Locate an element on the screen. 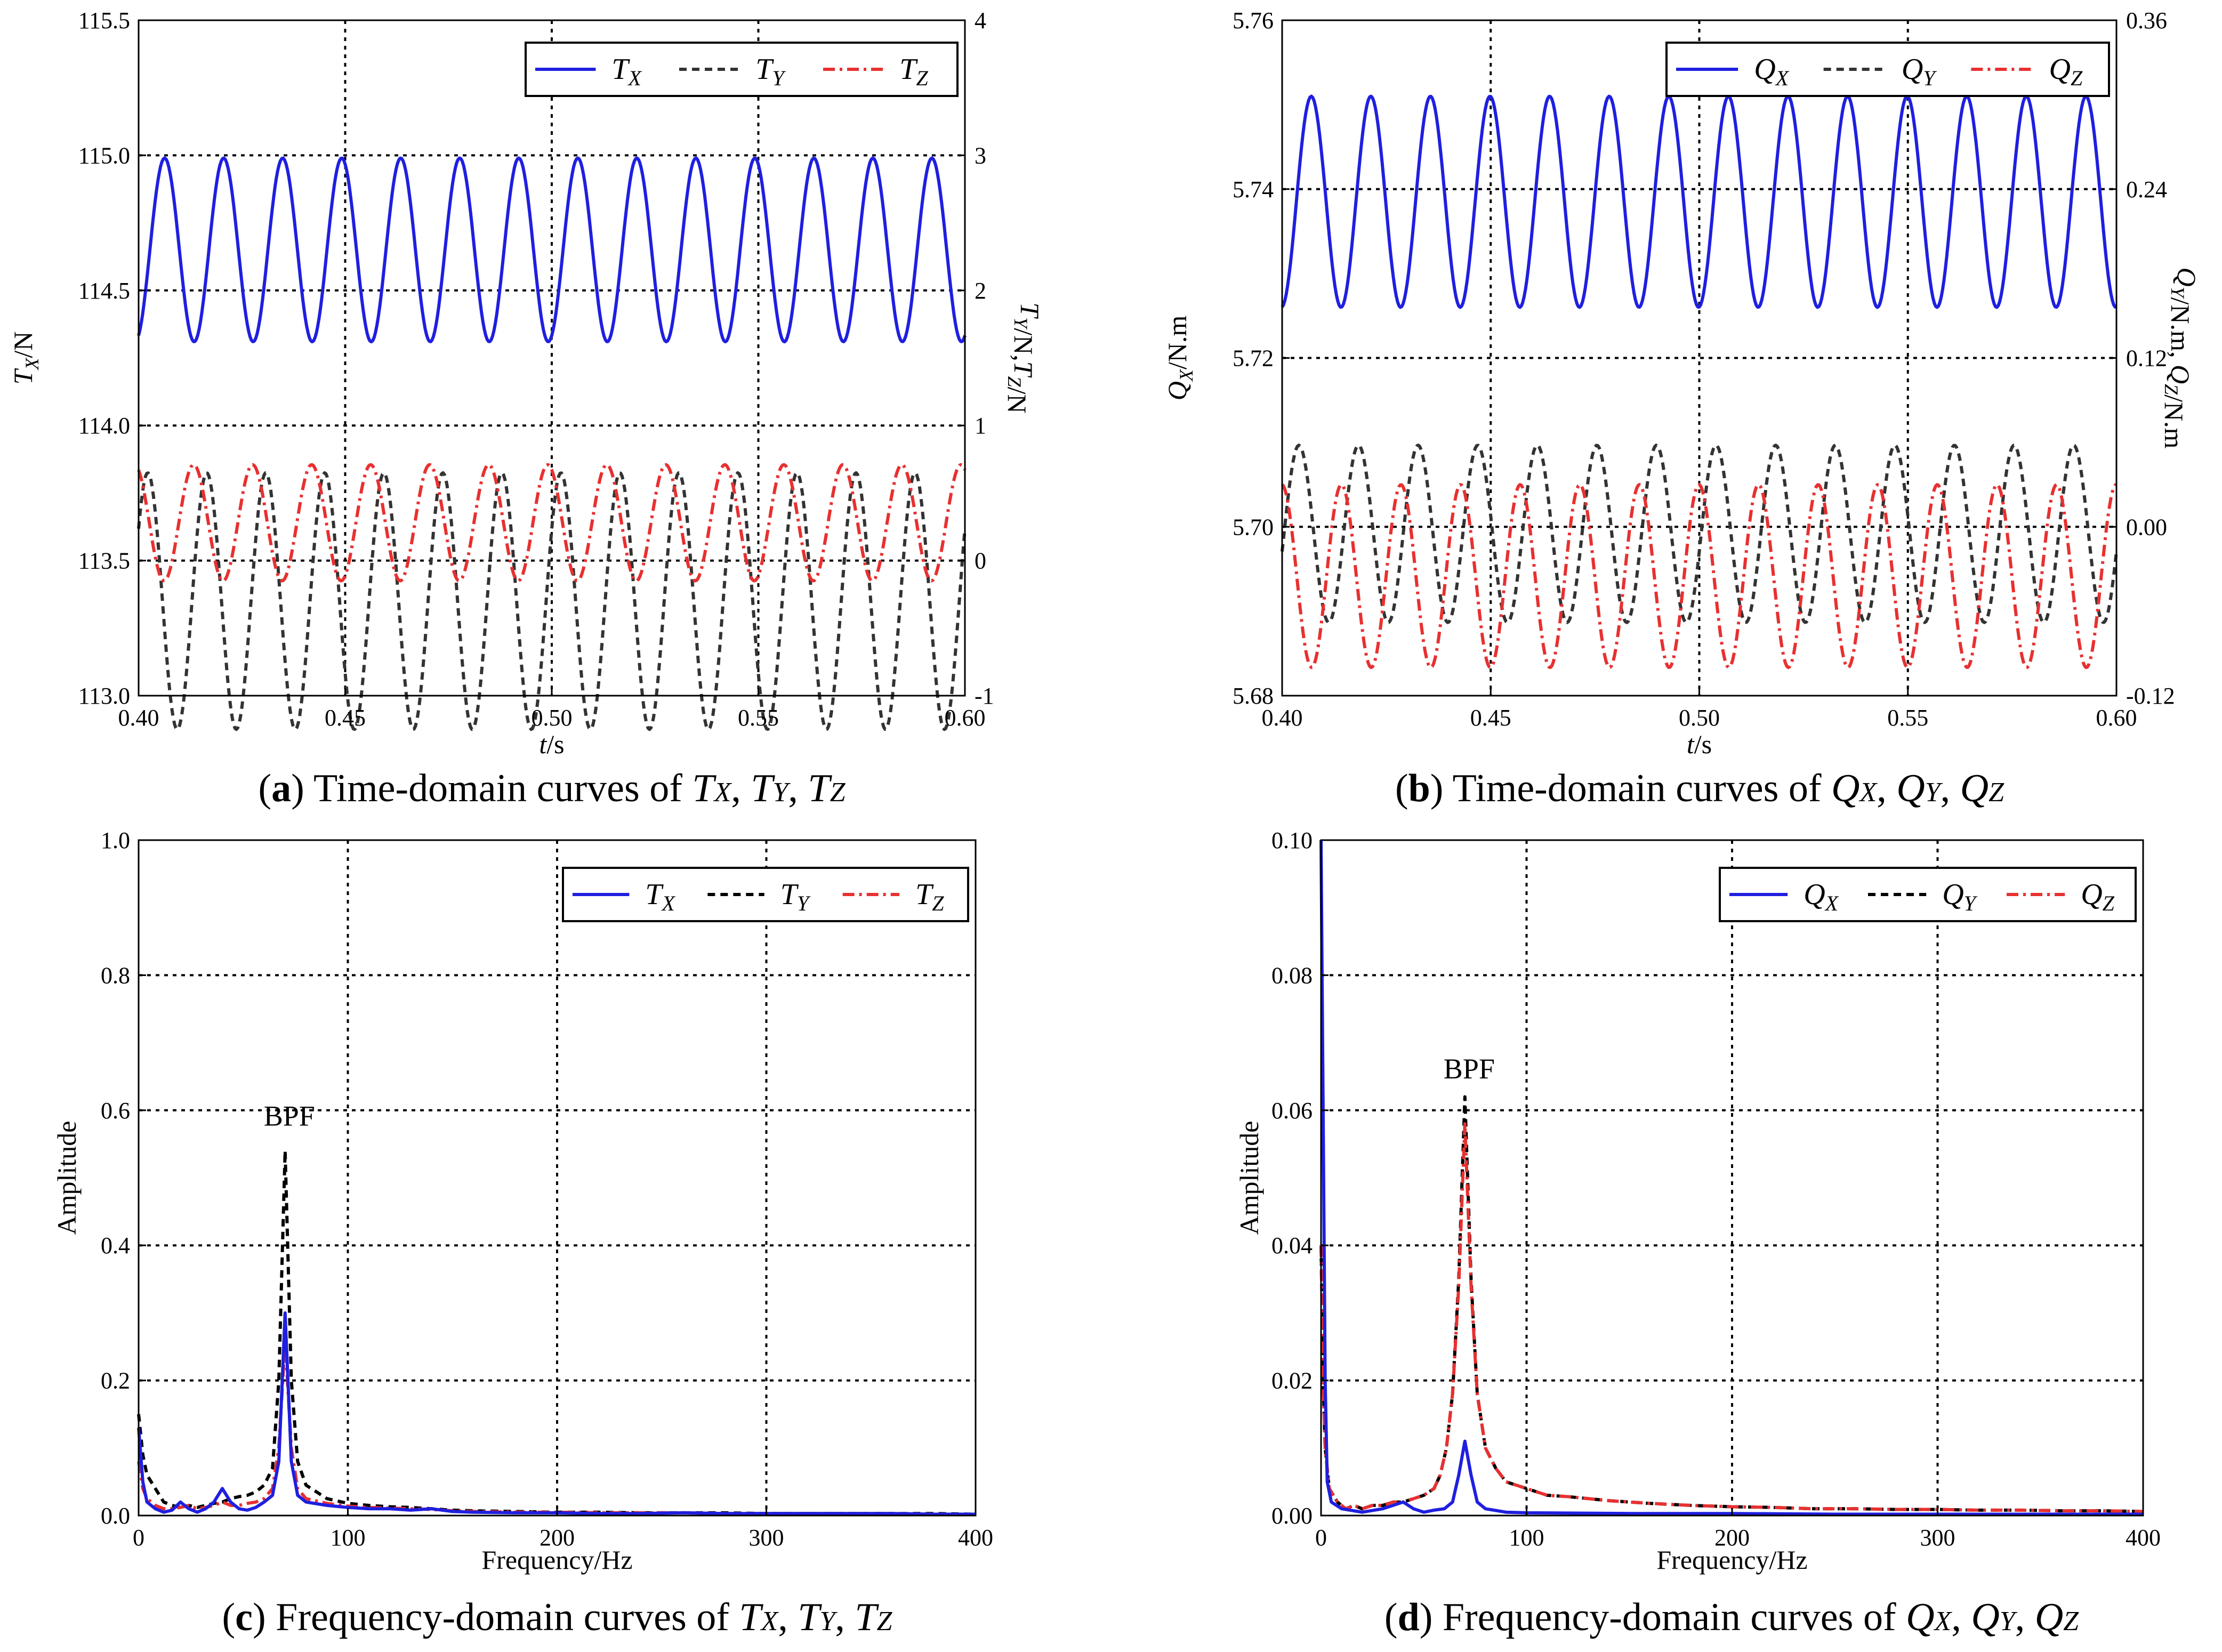 The width and height of the screenshot is (2222, 1652). y-tick-label: 5.76 is located at coordinates (1253, 21).